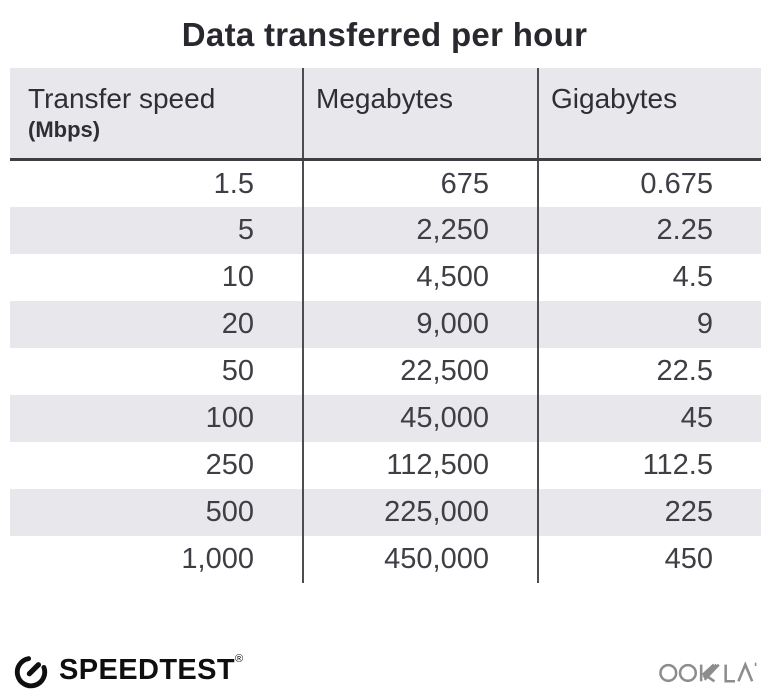 Image resolution: width=769 pixels, height=698 pixels. I want to click on speedtest-logo: SPEEDTEST ®, so click(127, 670).